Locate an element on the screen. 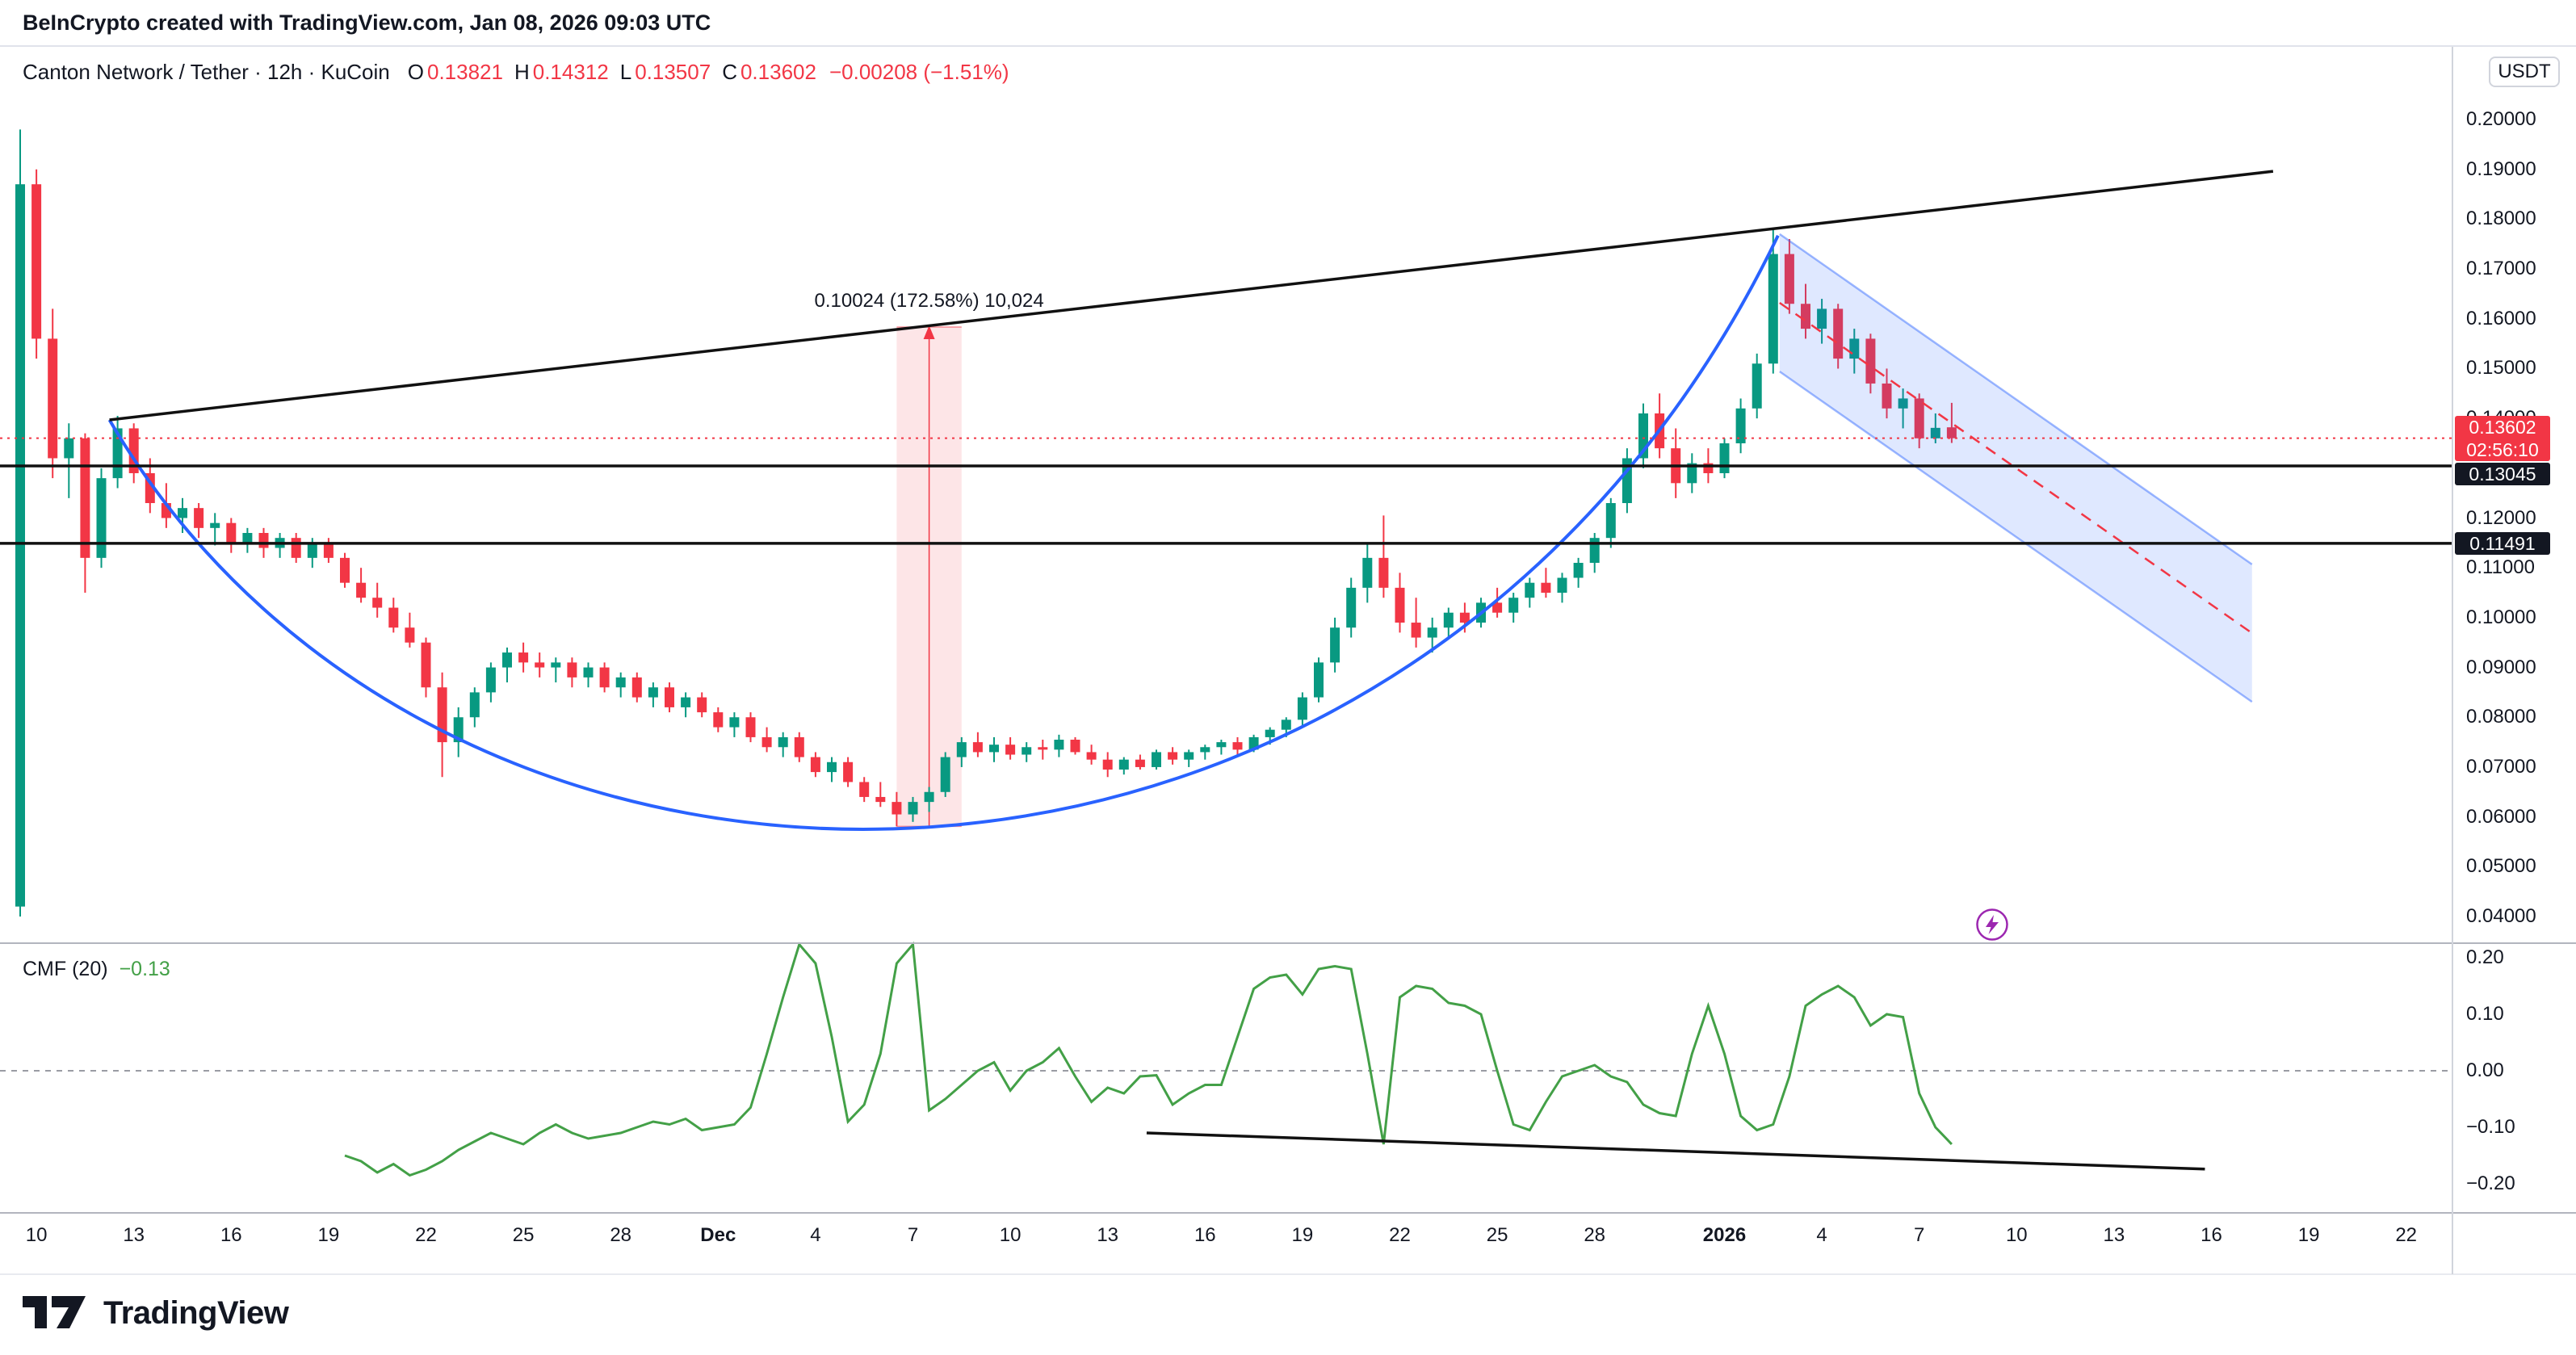 Image resolution: width=2576 pixels, height=1355 pixels. footer-bar: TradingView is located at coordinates (156, 1313).